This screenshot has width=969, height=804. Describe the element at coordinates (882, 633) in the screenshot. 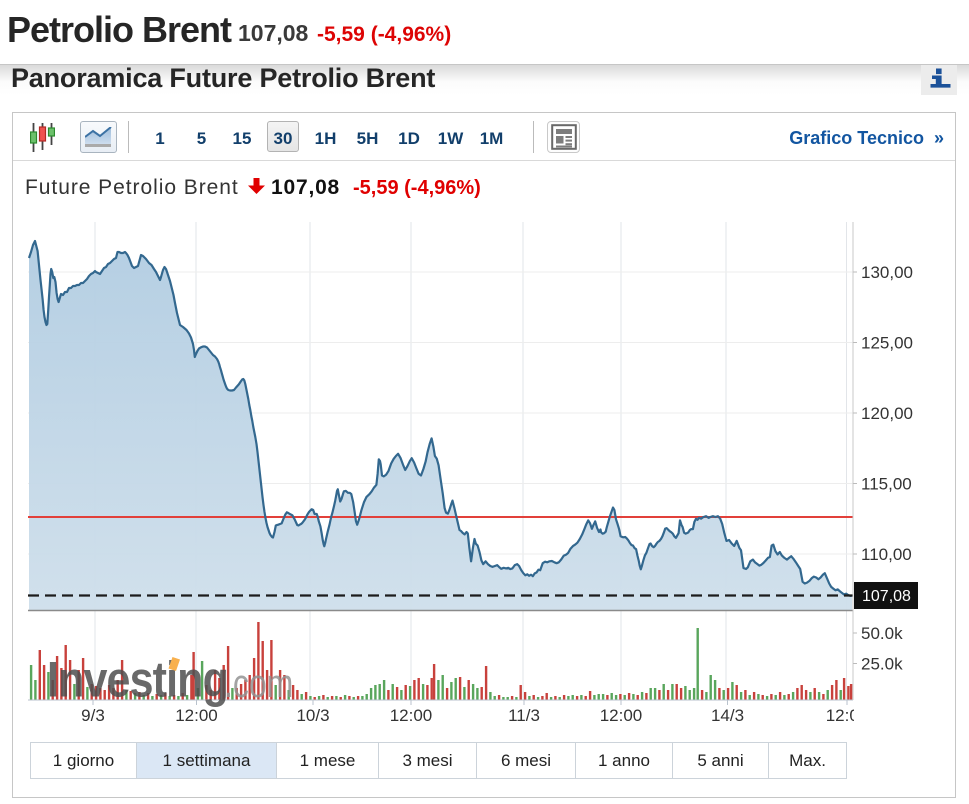

I see `svg-text: 50.0k` at that location.